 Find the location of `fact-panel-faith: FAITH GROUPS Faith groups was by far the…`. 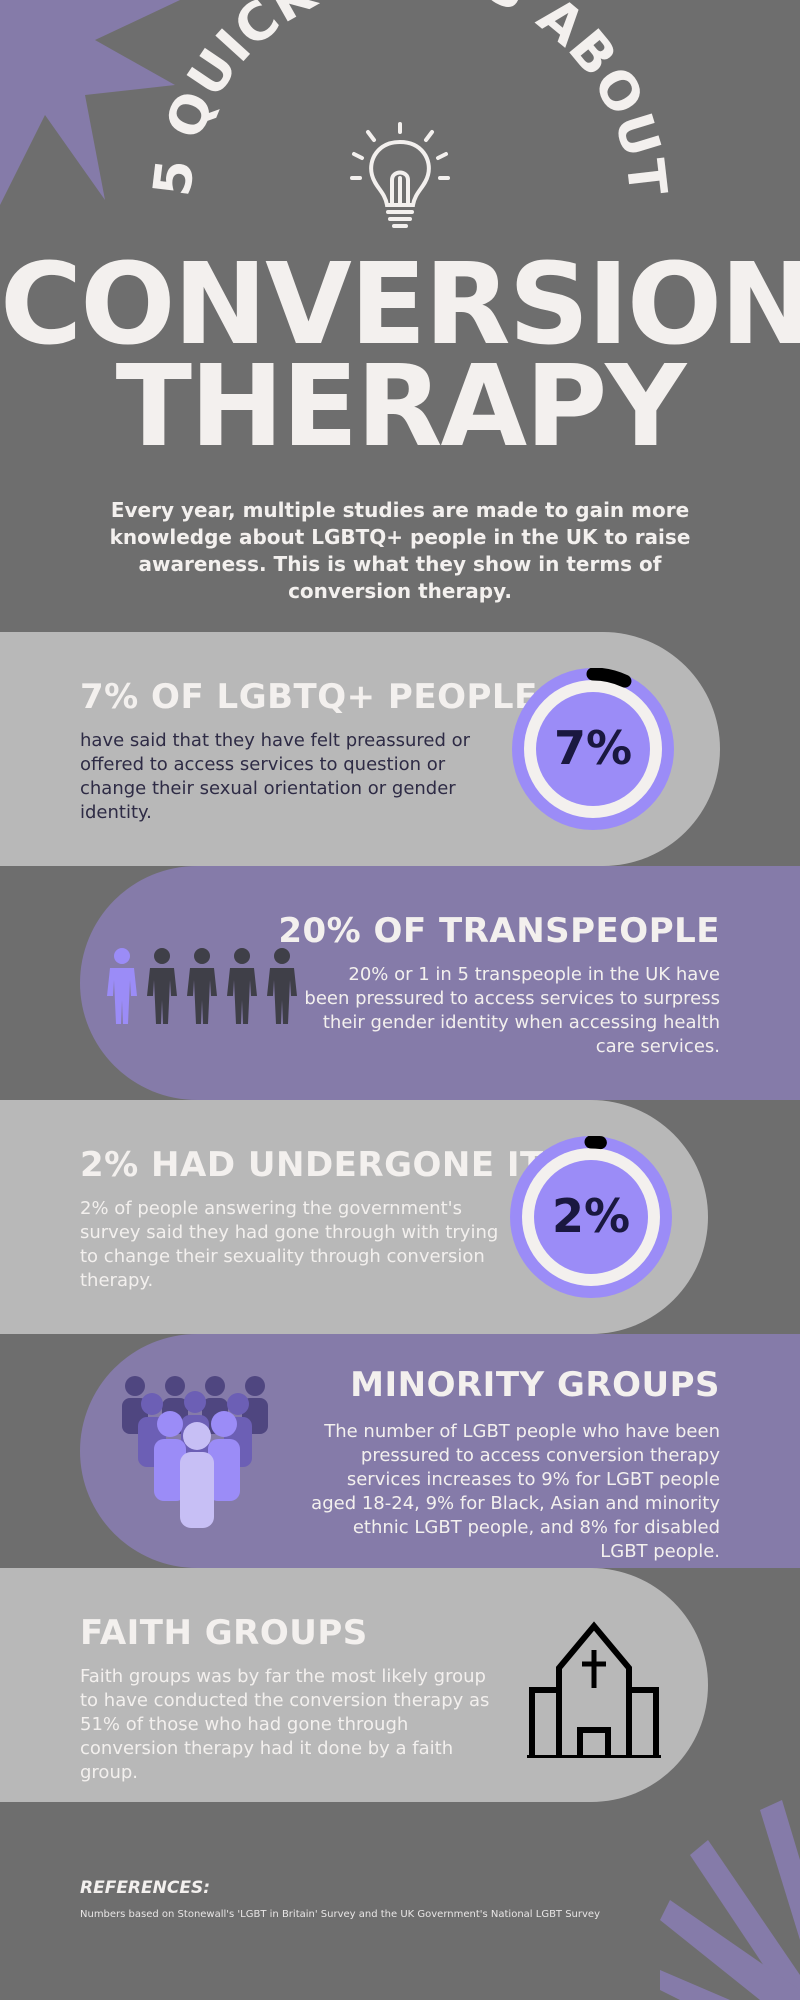

fact-panel-faith: FAITH GROUPS Faith groups was by far the… is located at coordinates (354, 1685).